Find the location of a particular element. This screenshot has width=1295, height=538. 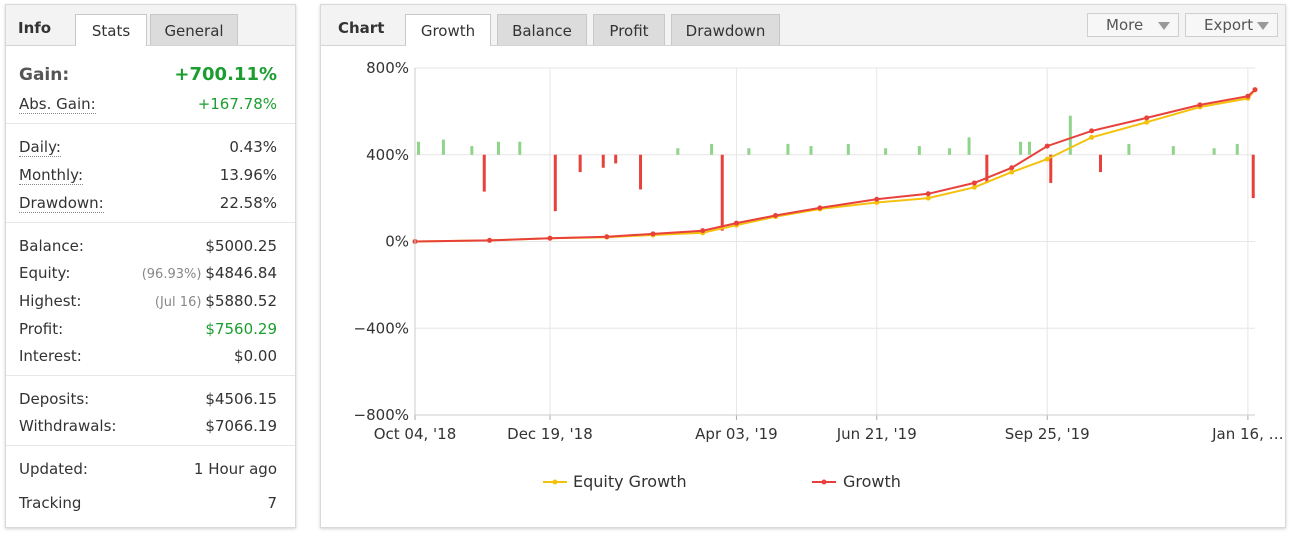

highest-value-wrap: (Jul 16) $5880.52 is located at coordinates (216, 302).